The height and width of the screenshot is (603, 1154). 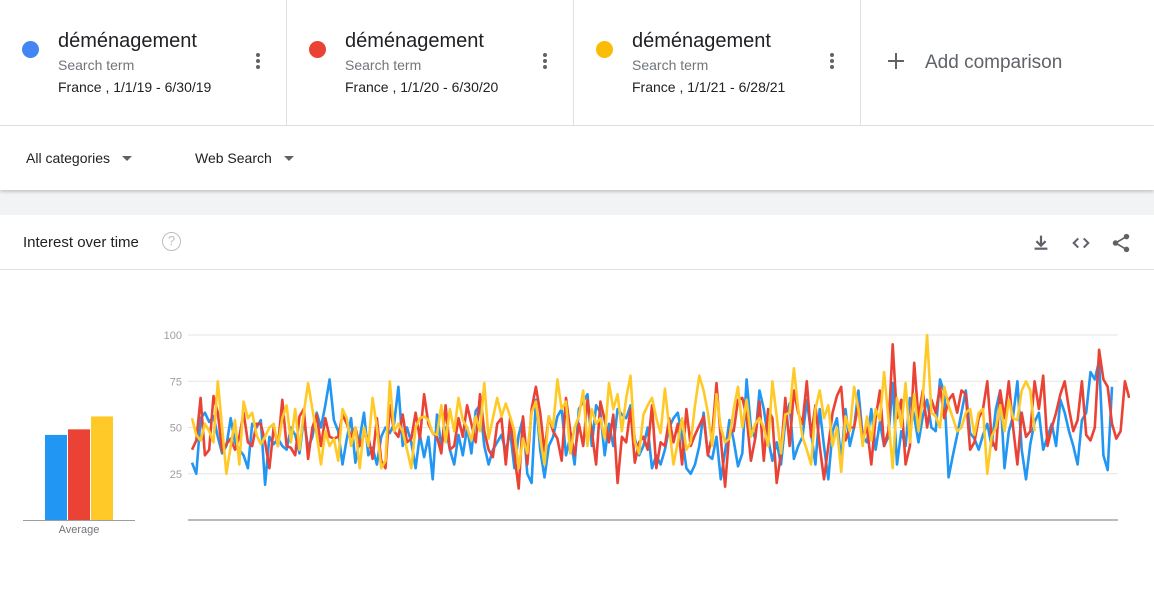 I want to click on term-range: France , 1/1/20 - 6/30/20, so click(x=422, y=87).